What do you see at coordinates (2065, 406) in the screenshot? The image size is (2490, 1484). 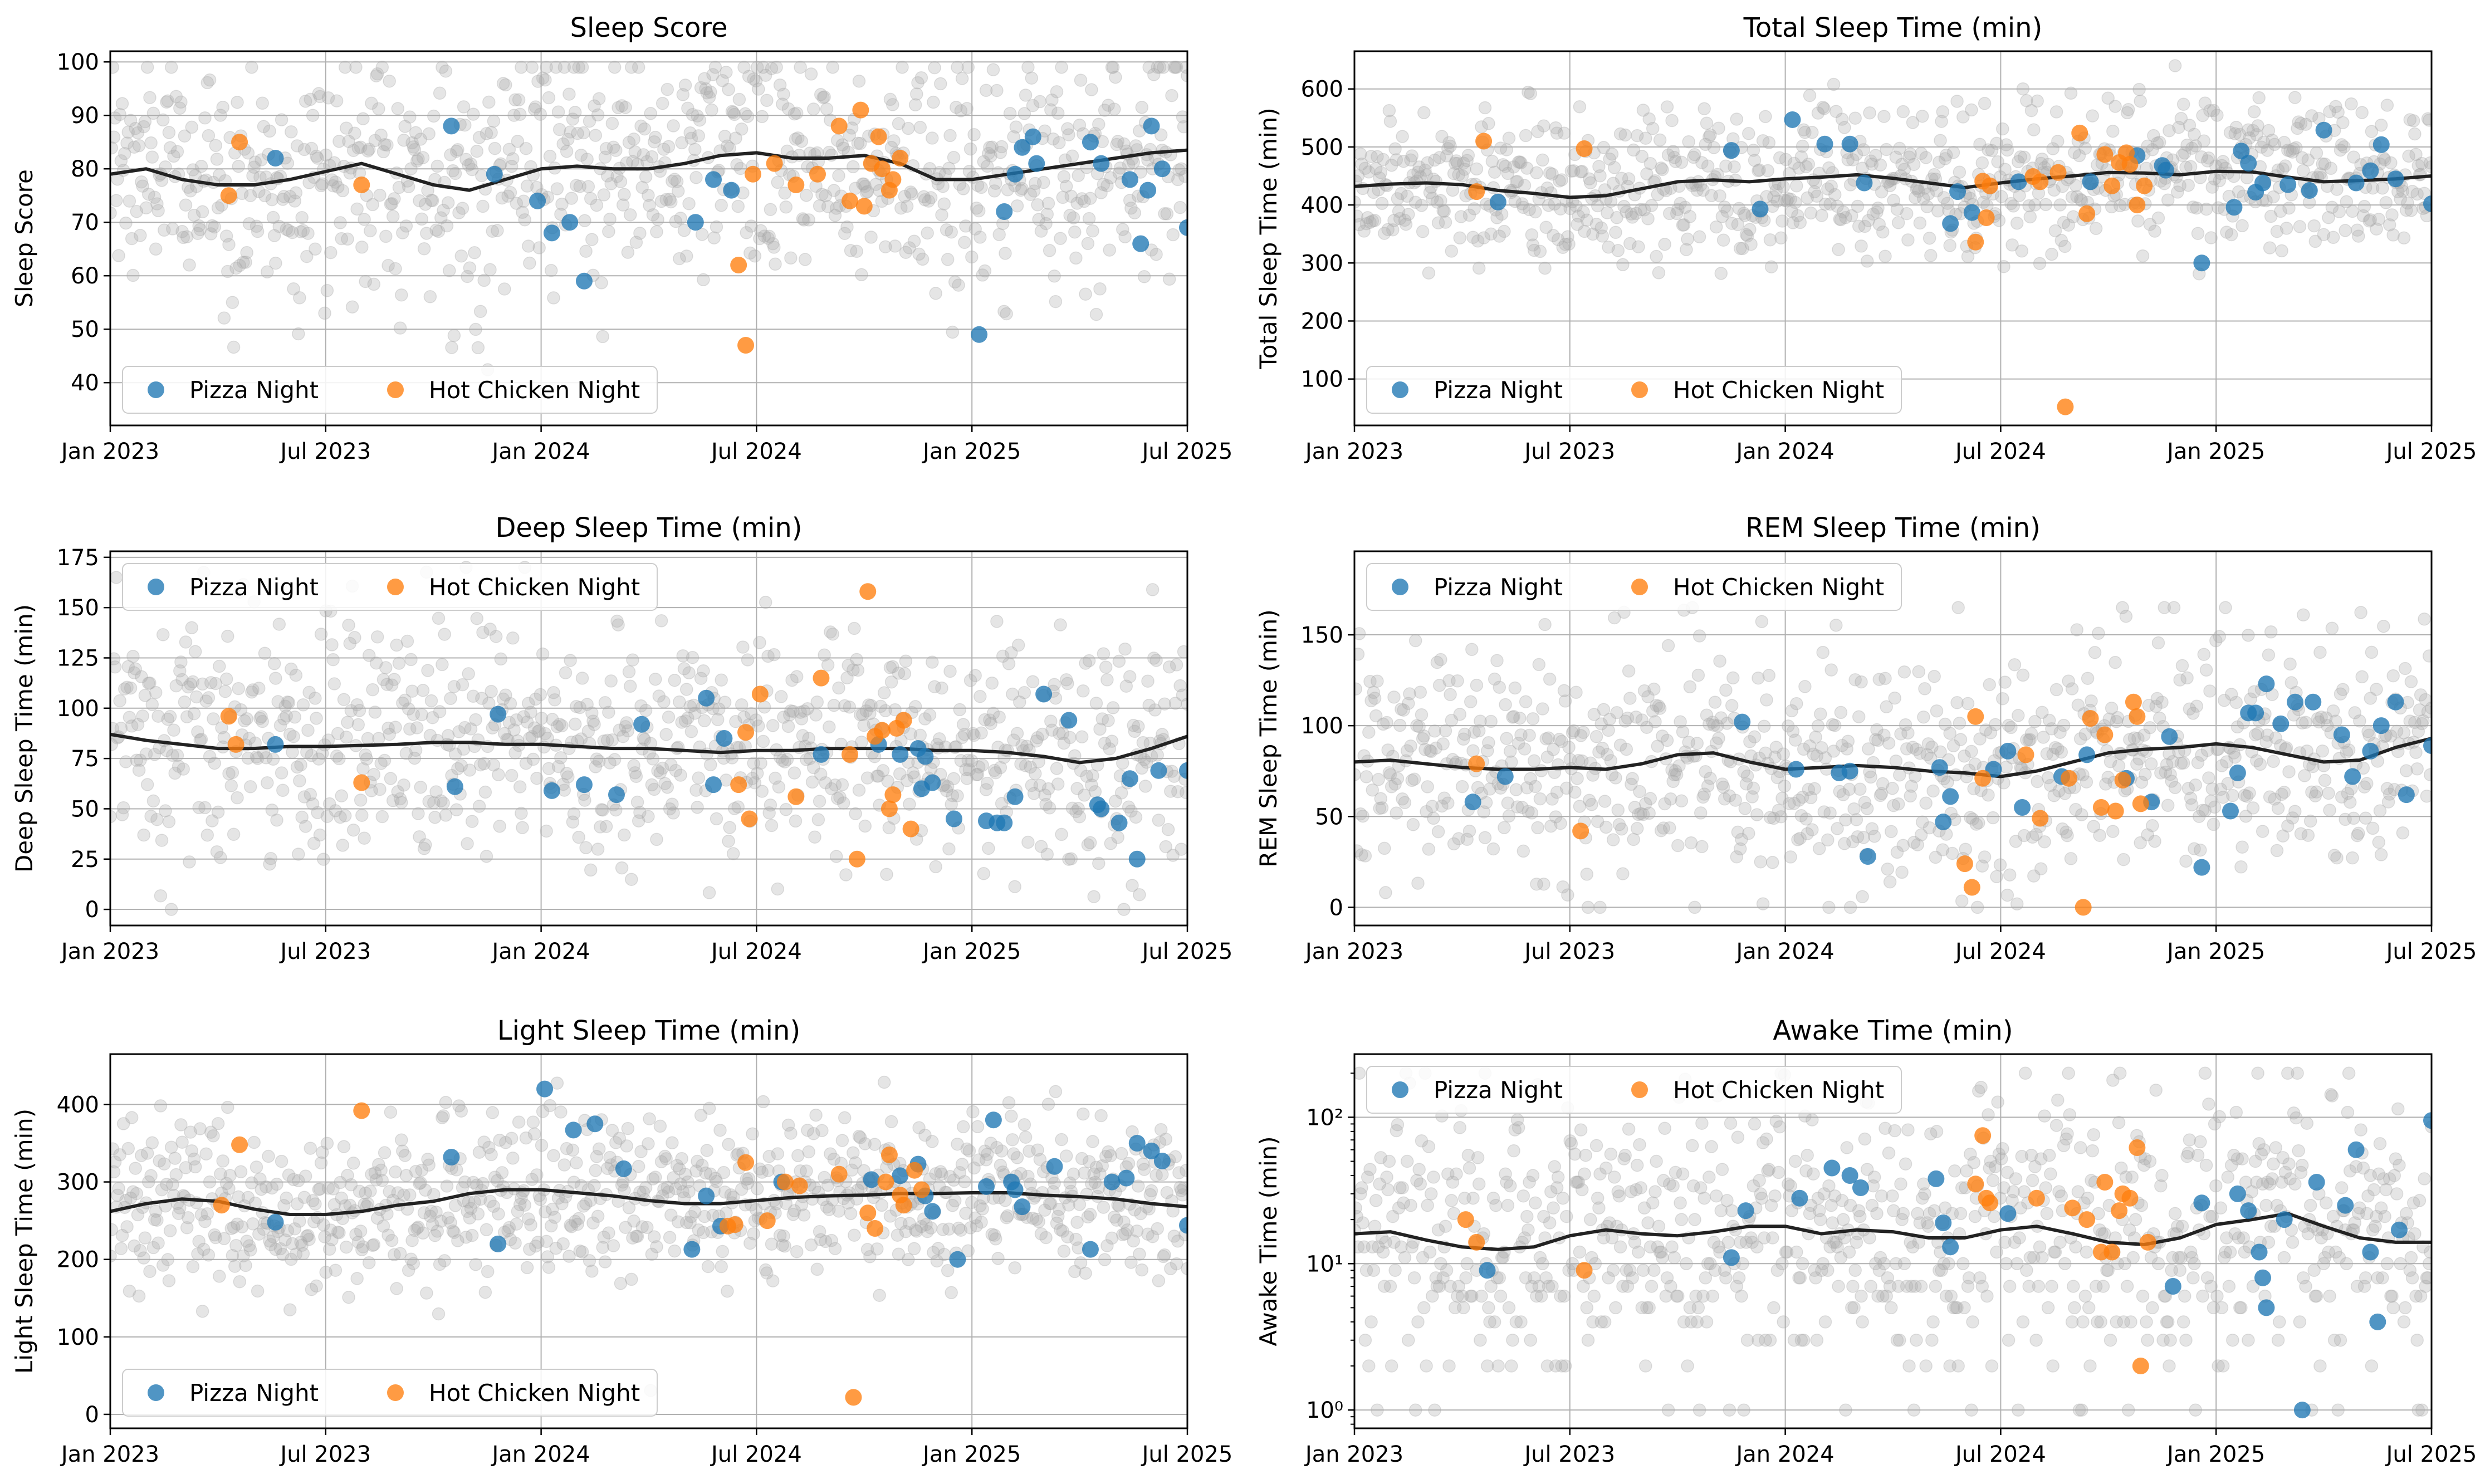 I see `hot-chicken-point` at bounding box center [2065, 406].